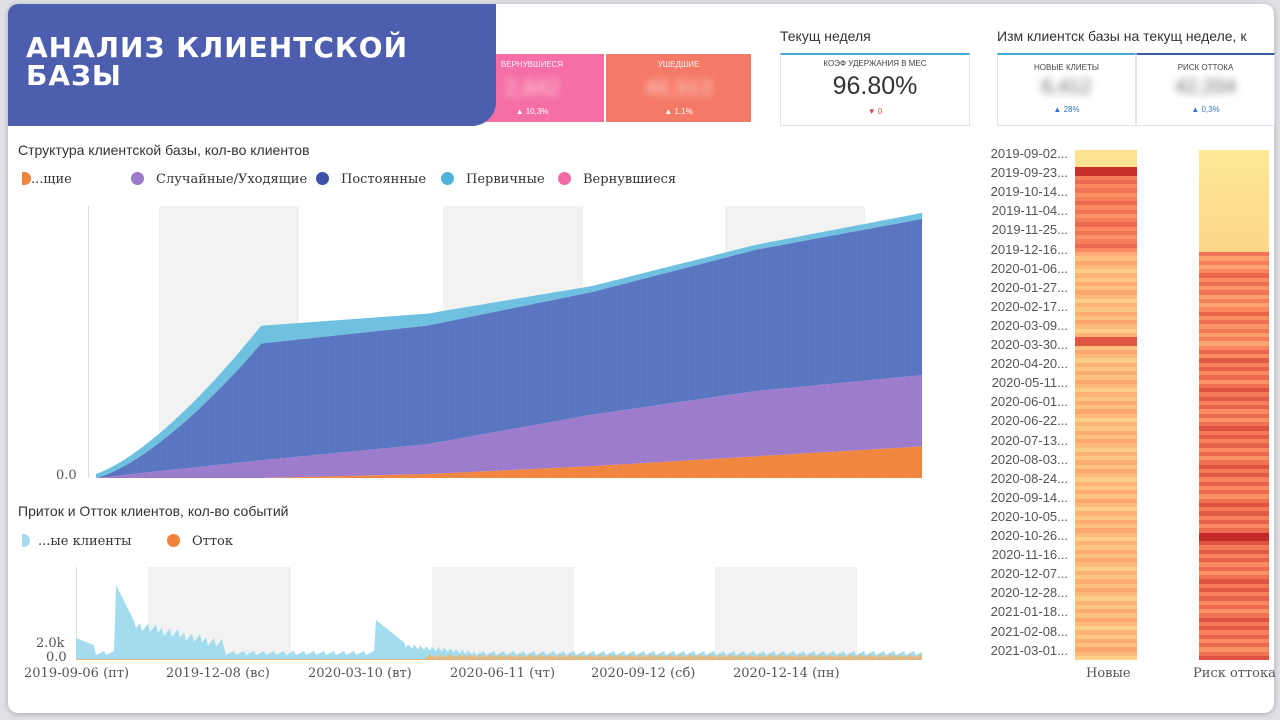  I want to click on legend-item-random: Случайные/Уходящие, so click(219, 179).